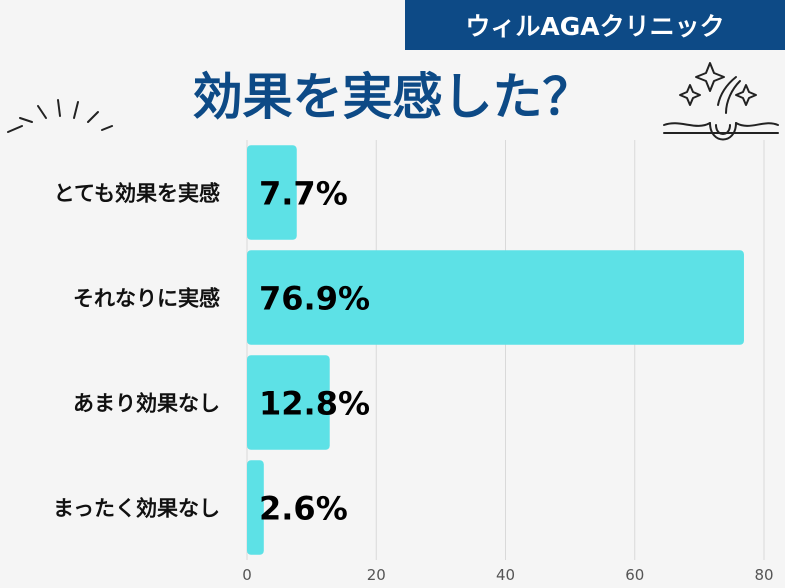 The height and width of the screenshot is (588, 785). What do you see at coordinates (146, 299) in the screenshot?
I see `category-label-1: それなりに実感` at bounding box center [146, 299].